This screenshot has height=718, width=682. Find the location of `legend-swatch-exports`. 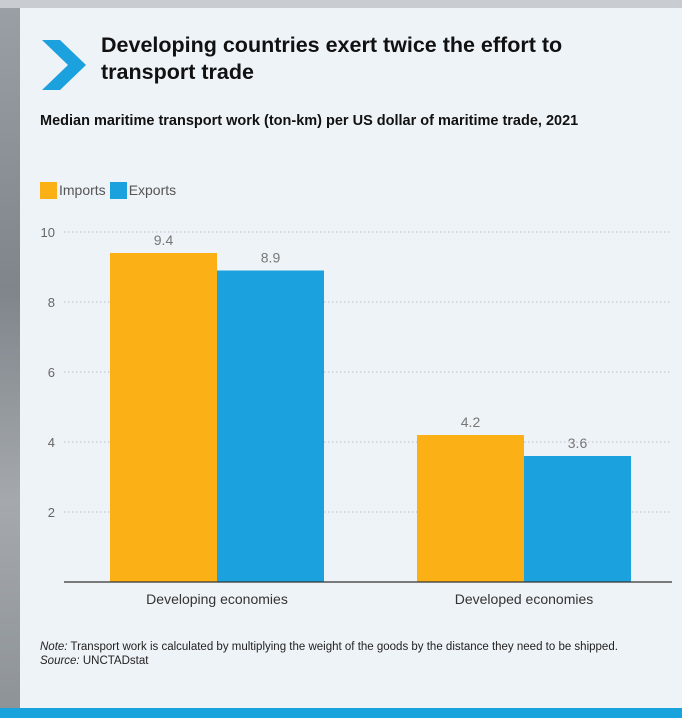

legend-swatch-exports is located at coordinates (118, 190).